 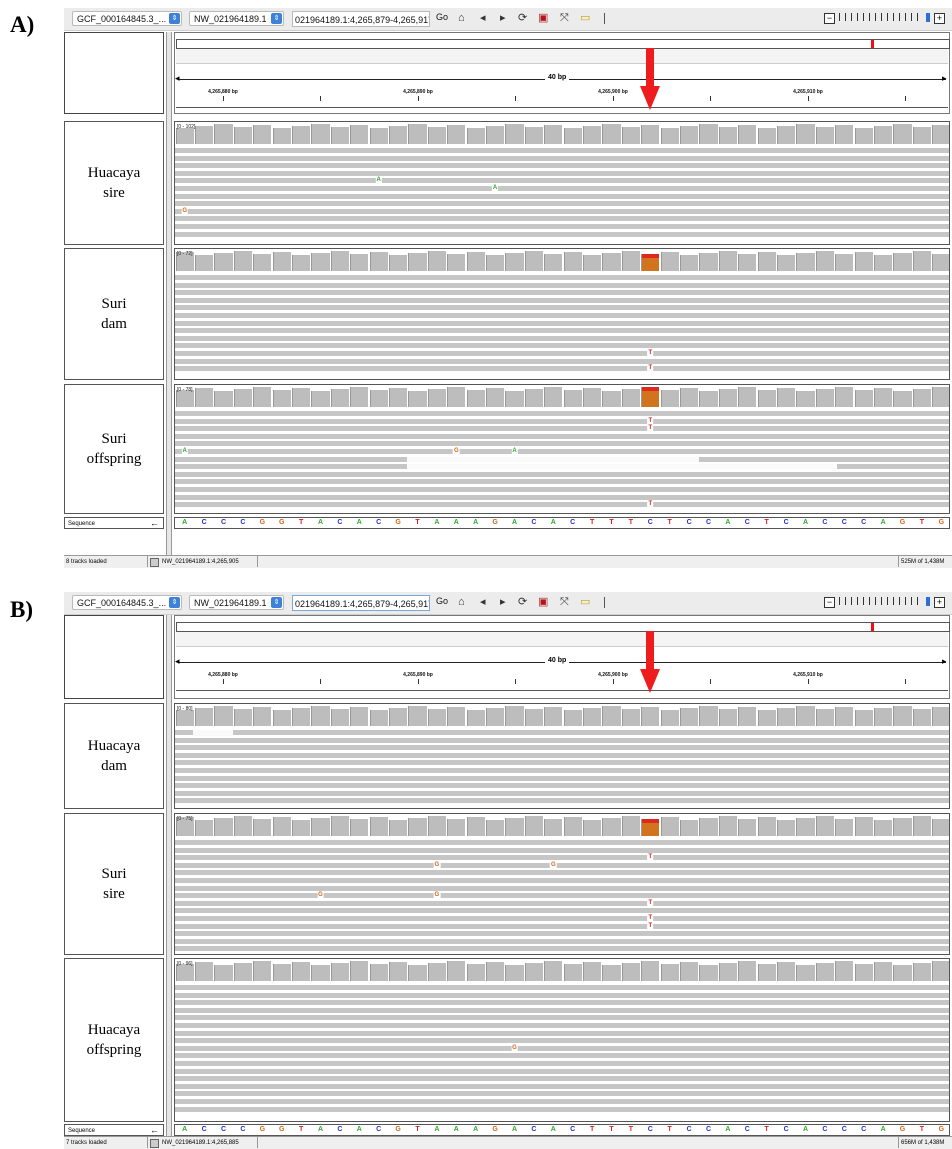 What do you see at coordinates (114, 449) in the screenshot?
I see `track-name-2: Suri offspring` at bounding box center [114, 449].